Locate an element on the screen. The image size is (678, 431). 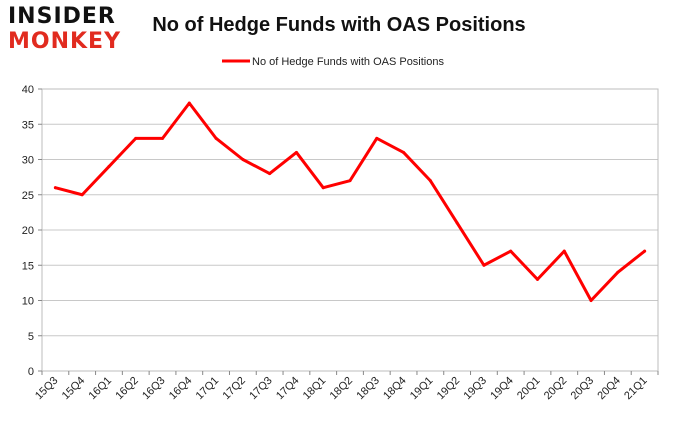
chart-title: No of Hedge Funds with OAS Positions is located at coordinates (339, 25).